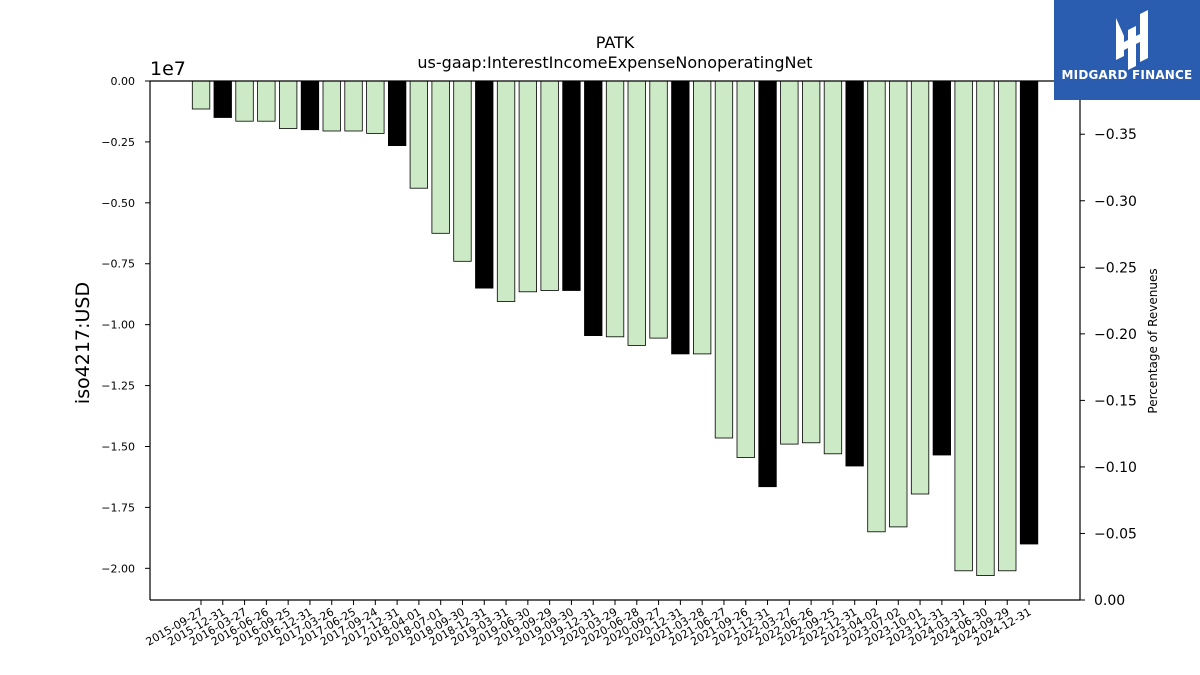 The width and height of the screenshot is (1200, 675). I want to click on y2-tick-label: −0.10, so click(1115, 468).